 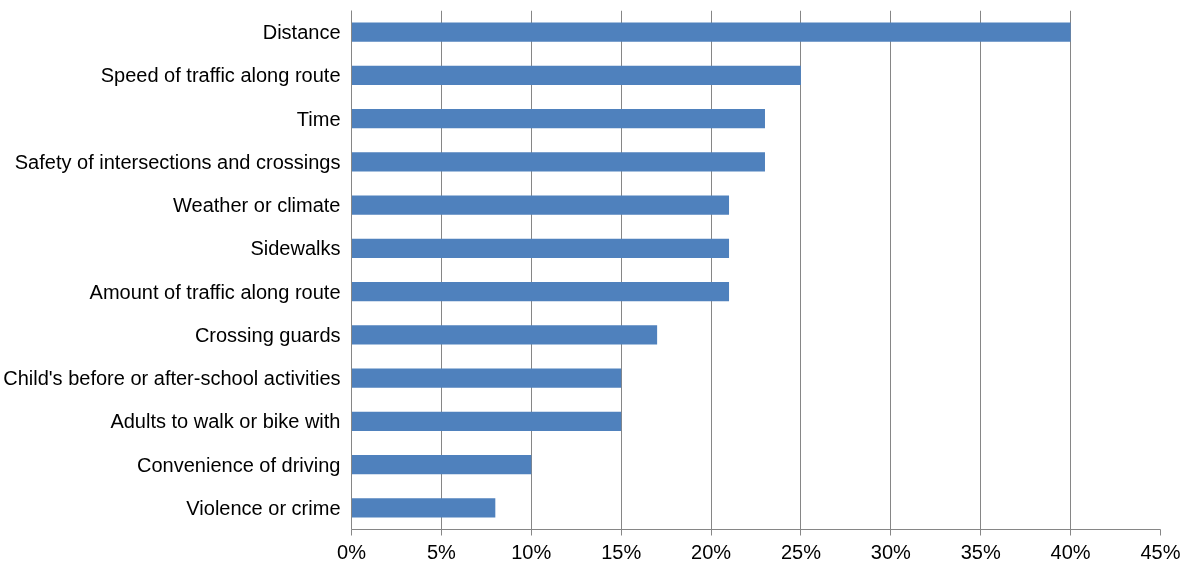 I want to click on y-tick-label: Crossing guards, so click(x=267, y=334).